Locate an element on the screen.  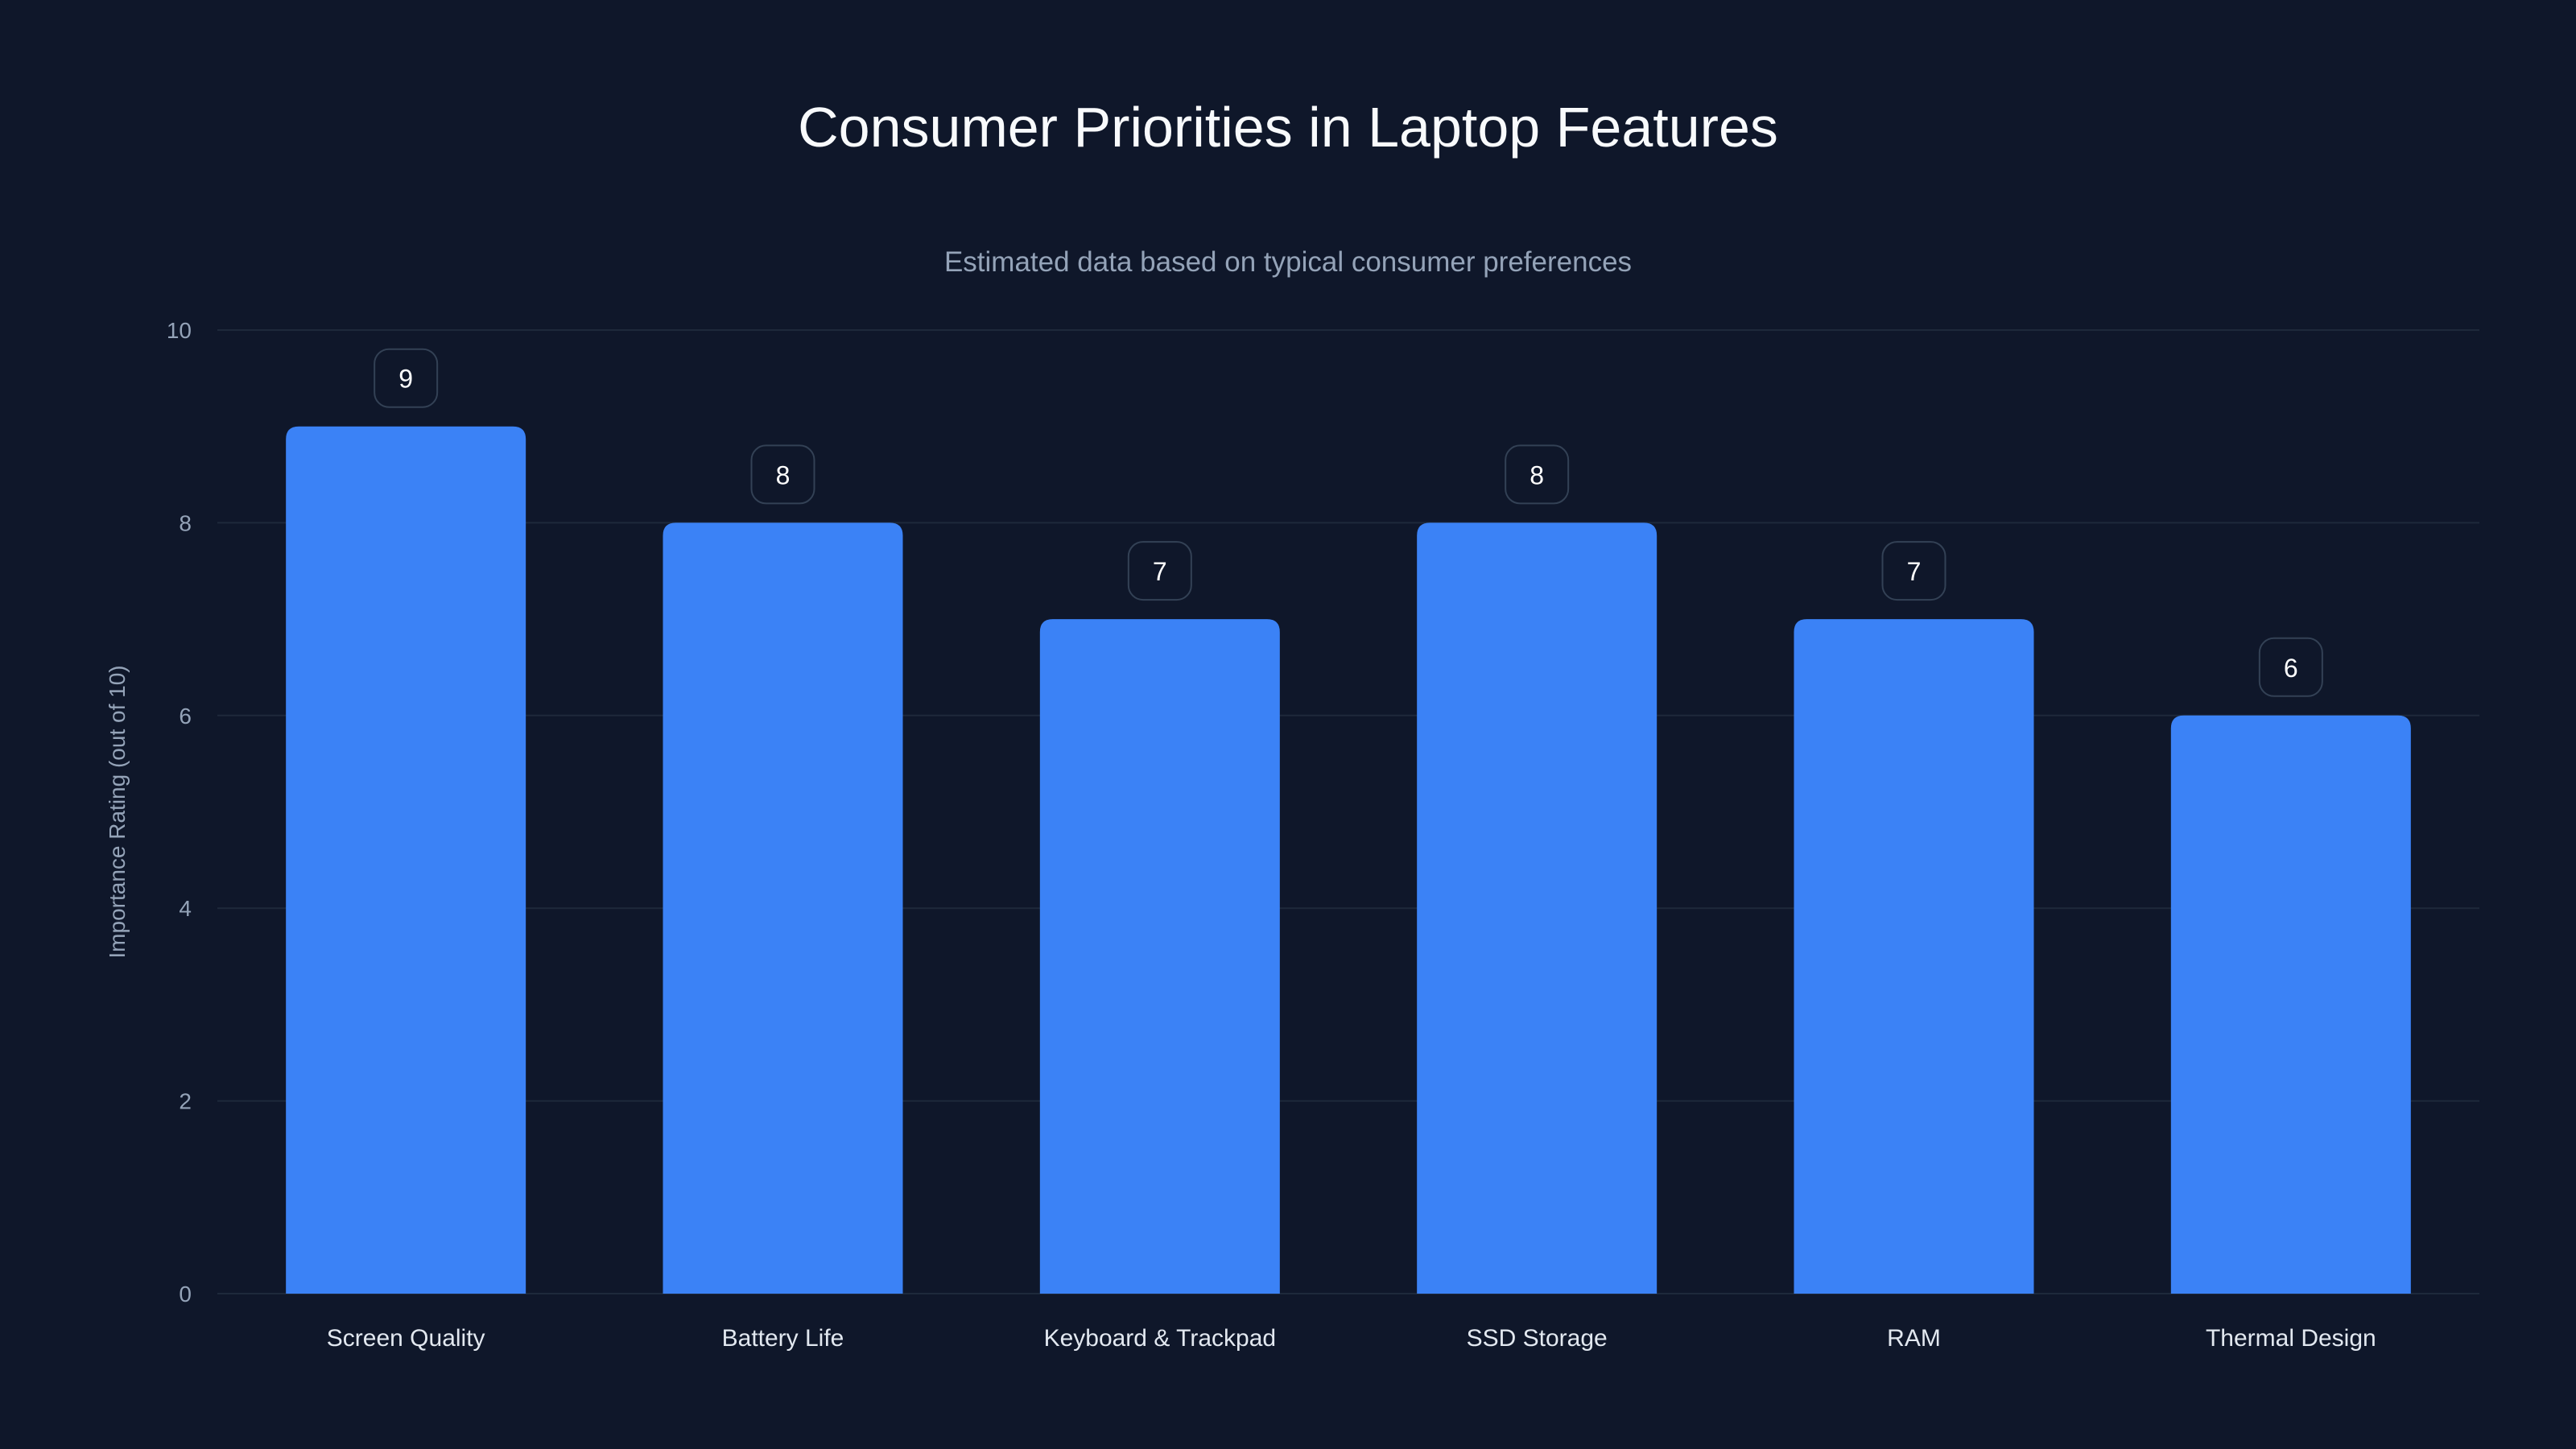
y-tick-label: 10 is located at coordinates (179, 330).